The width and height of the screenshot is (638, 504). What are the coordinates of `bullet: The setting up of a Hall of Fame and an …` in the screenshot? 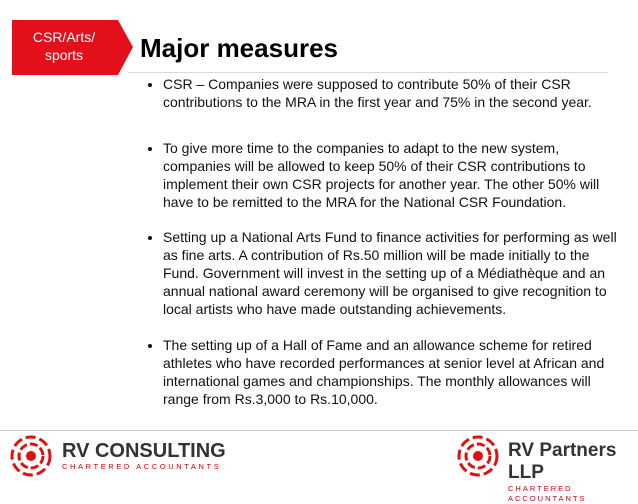 It's located at (394, 372).